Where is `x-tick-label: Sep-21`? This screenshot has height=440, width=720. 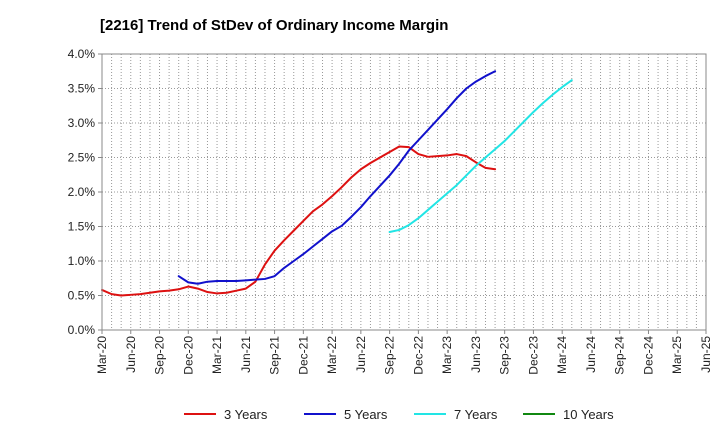
x-tick-label: Sep-21 is located at coordinates (275, 355).